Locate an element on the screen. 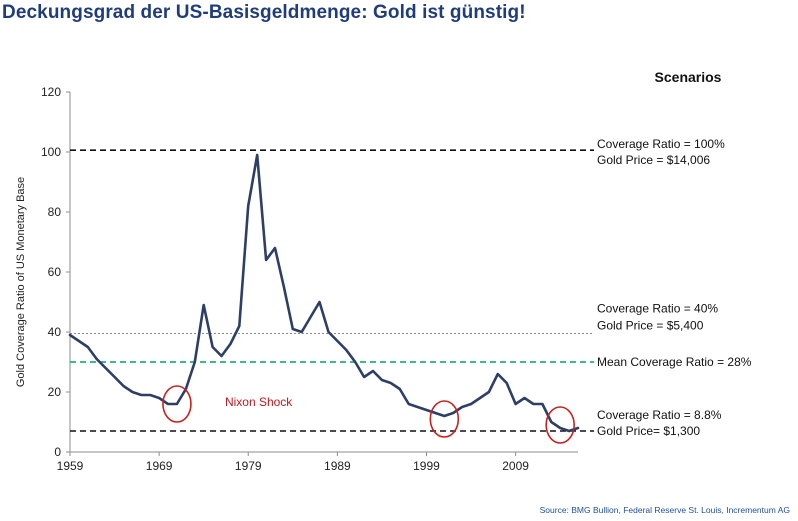 This screenshot has width=798, height=521. y-tick-label: 60 is located at coordinates (55, 272).